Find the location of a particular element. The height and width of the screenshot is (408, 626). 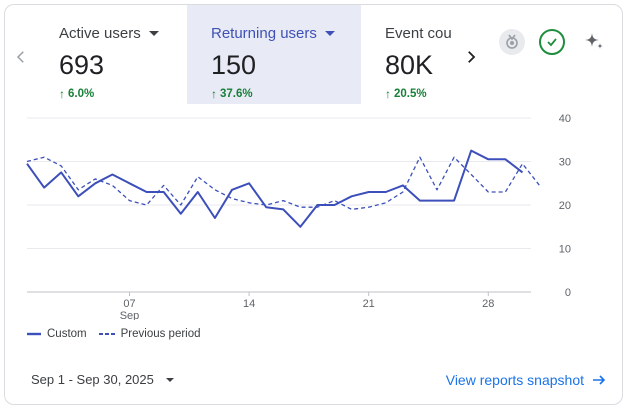

x-tick-label: 07 is located at coordinates (129, 304).